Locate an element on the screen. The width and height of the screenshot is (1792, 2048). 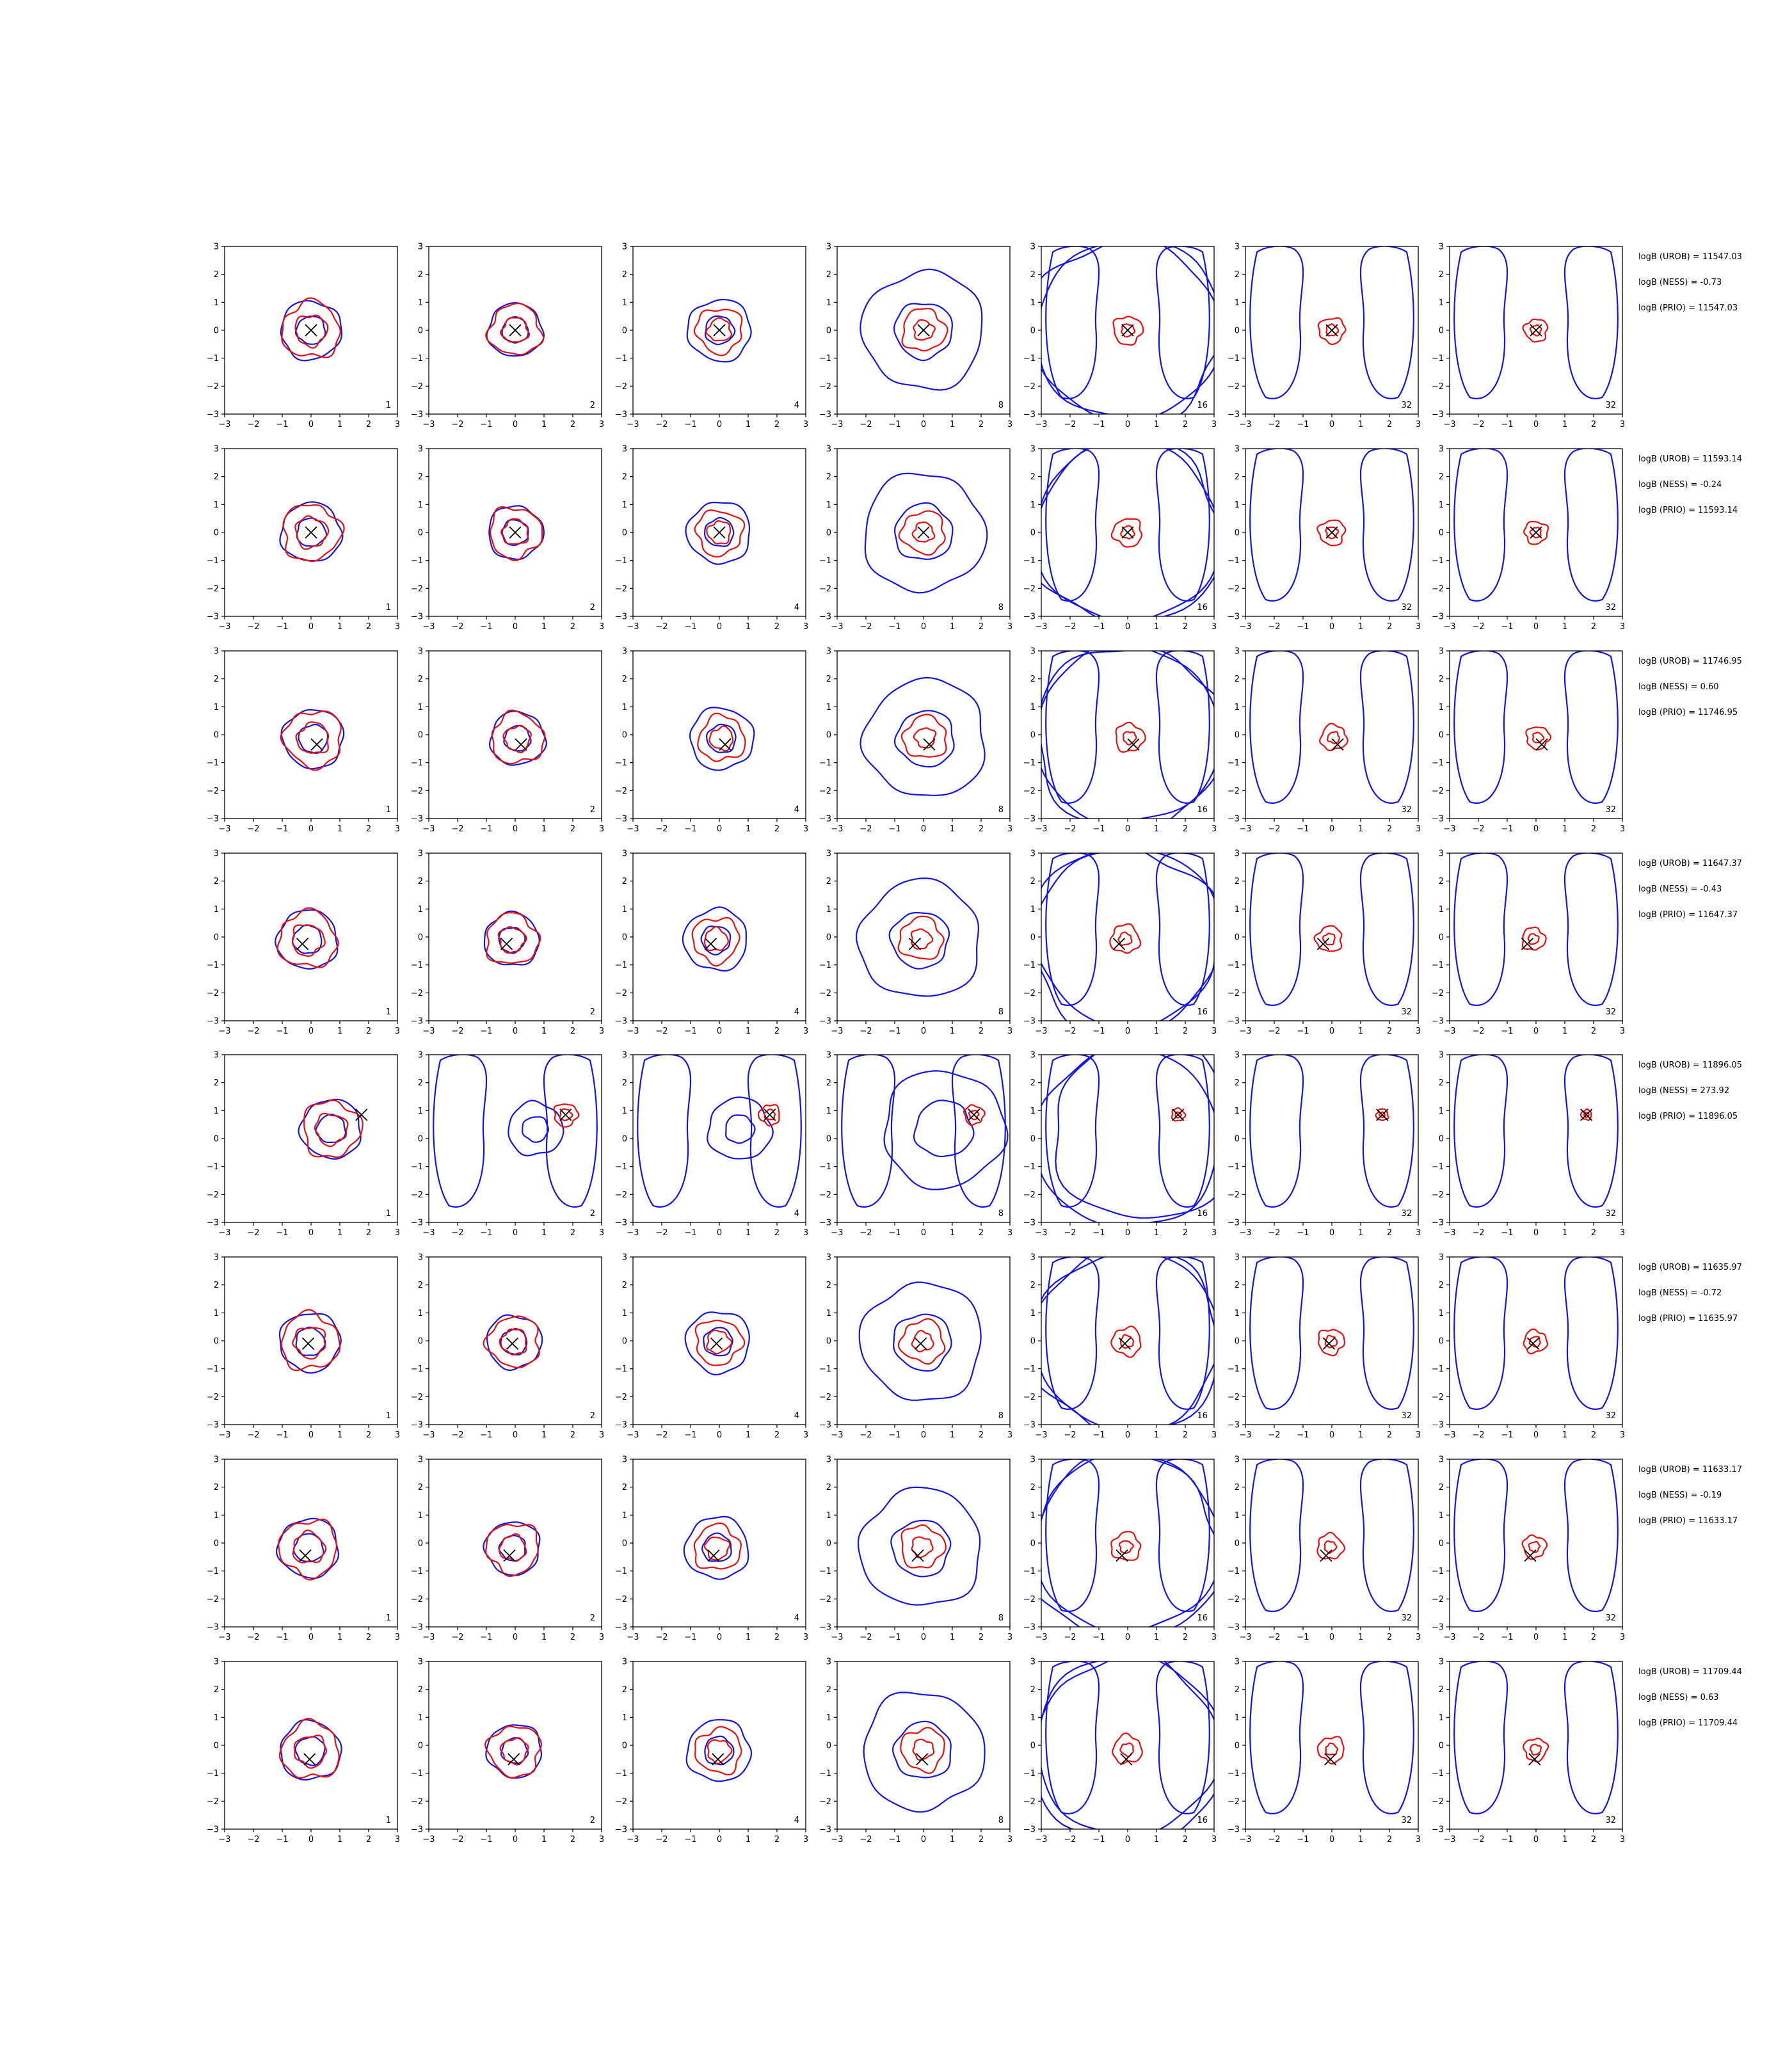
logb-annotation: logB (UROB) = 11746.95 is located at coordinates (1690, 661).